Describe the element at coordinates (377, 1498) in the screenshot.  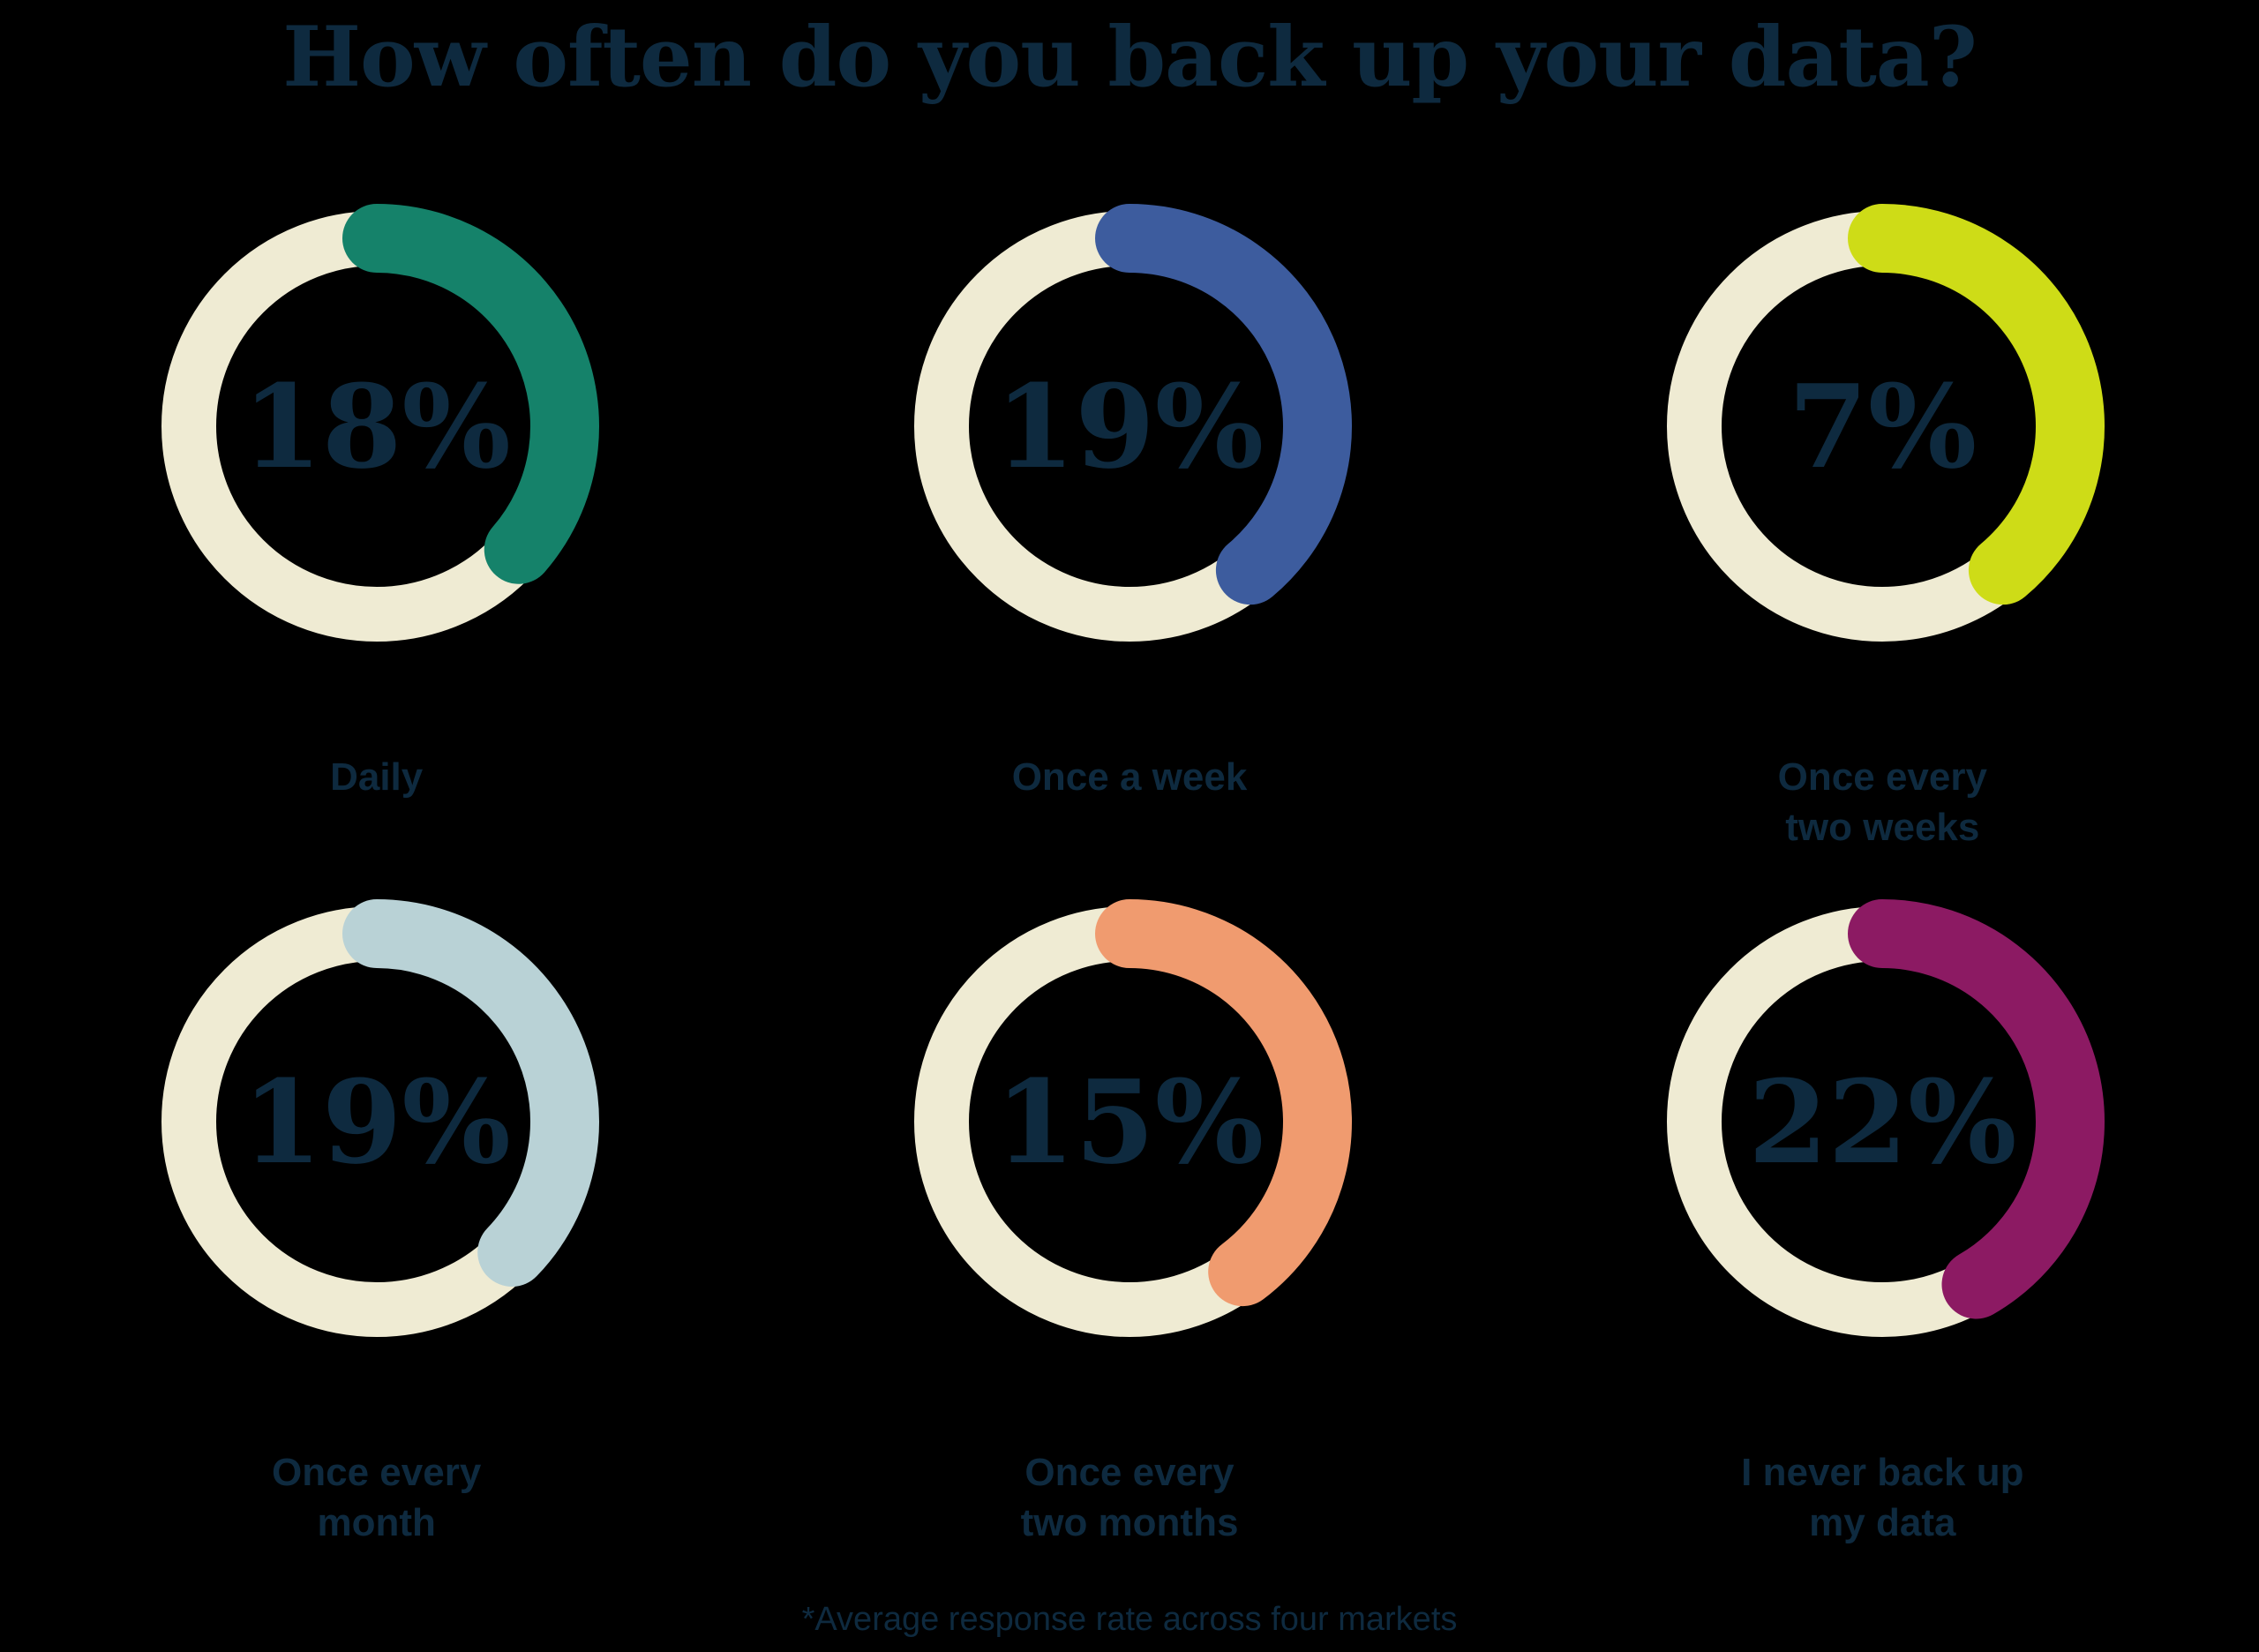
I see `donut-label: Once every month` at that location.